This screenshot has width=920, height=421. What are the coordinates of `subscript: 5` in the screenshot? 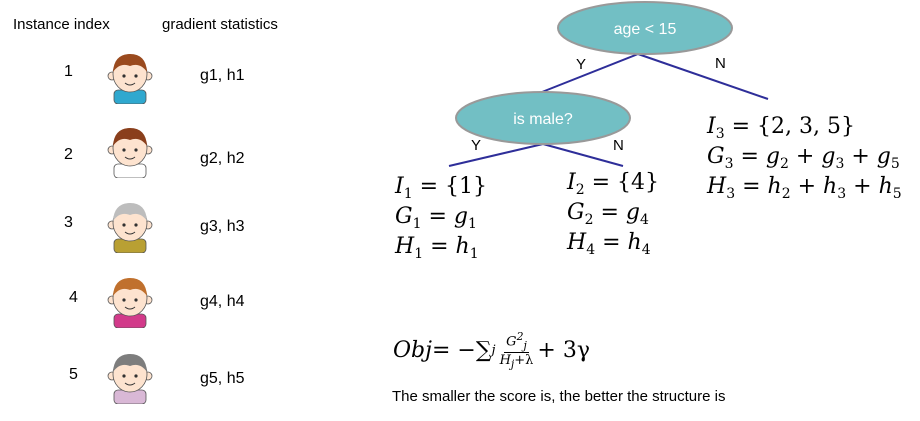 It's located at (895, 164).